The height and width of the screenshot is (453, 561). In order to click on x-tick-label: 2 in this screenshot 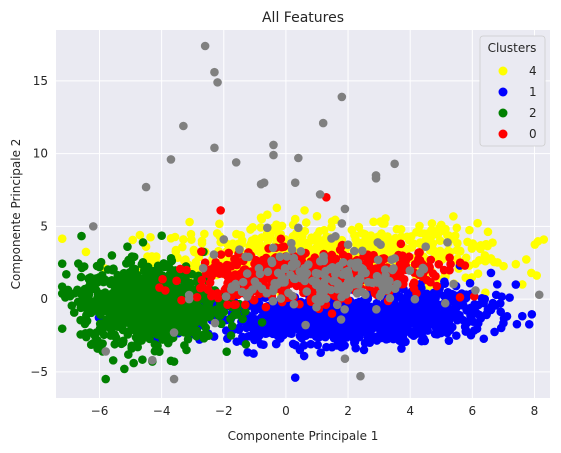, I will do `click(348, 411)`.